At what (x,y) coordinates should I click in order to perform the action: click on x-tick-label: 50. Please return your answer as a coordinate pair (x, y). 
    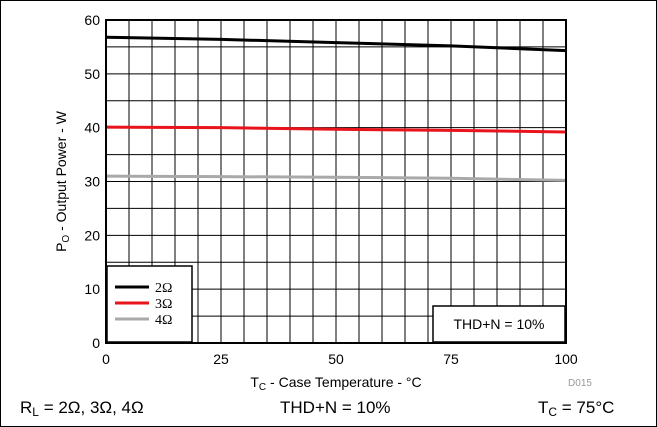
    Looking at the image, I should click on (336, 359).